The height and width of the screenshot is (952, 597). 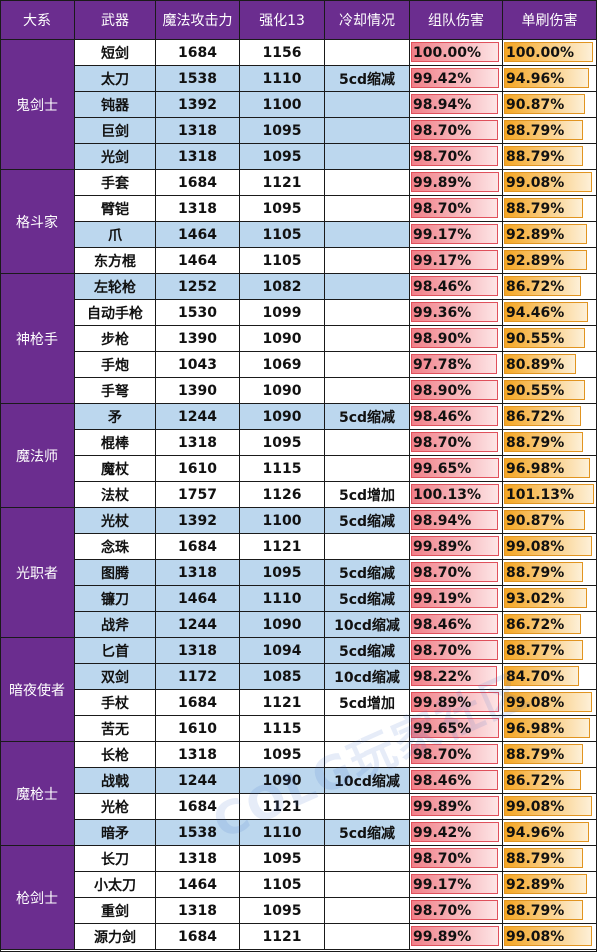 I want to click on team-damage-value: 99.19%, so click(x=442, y=598).